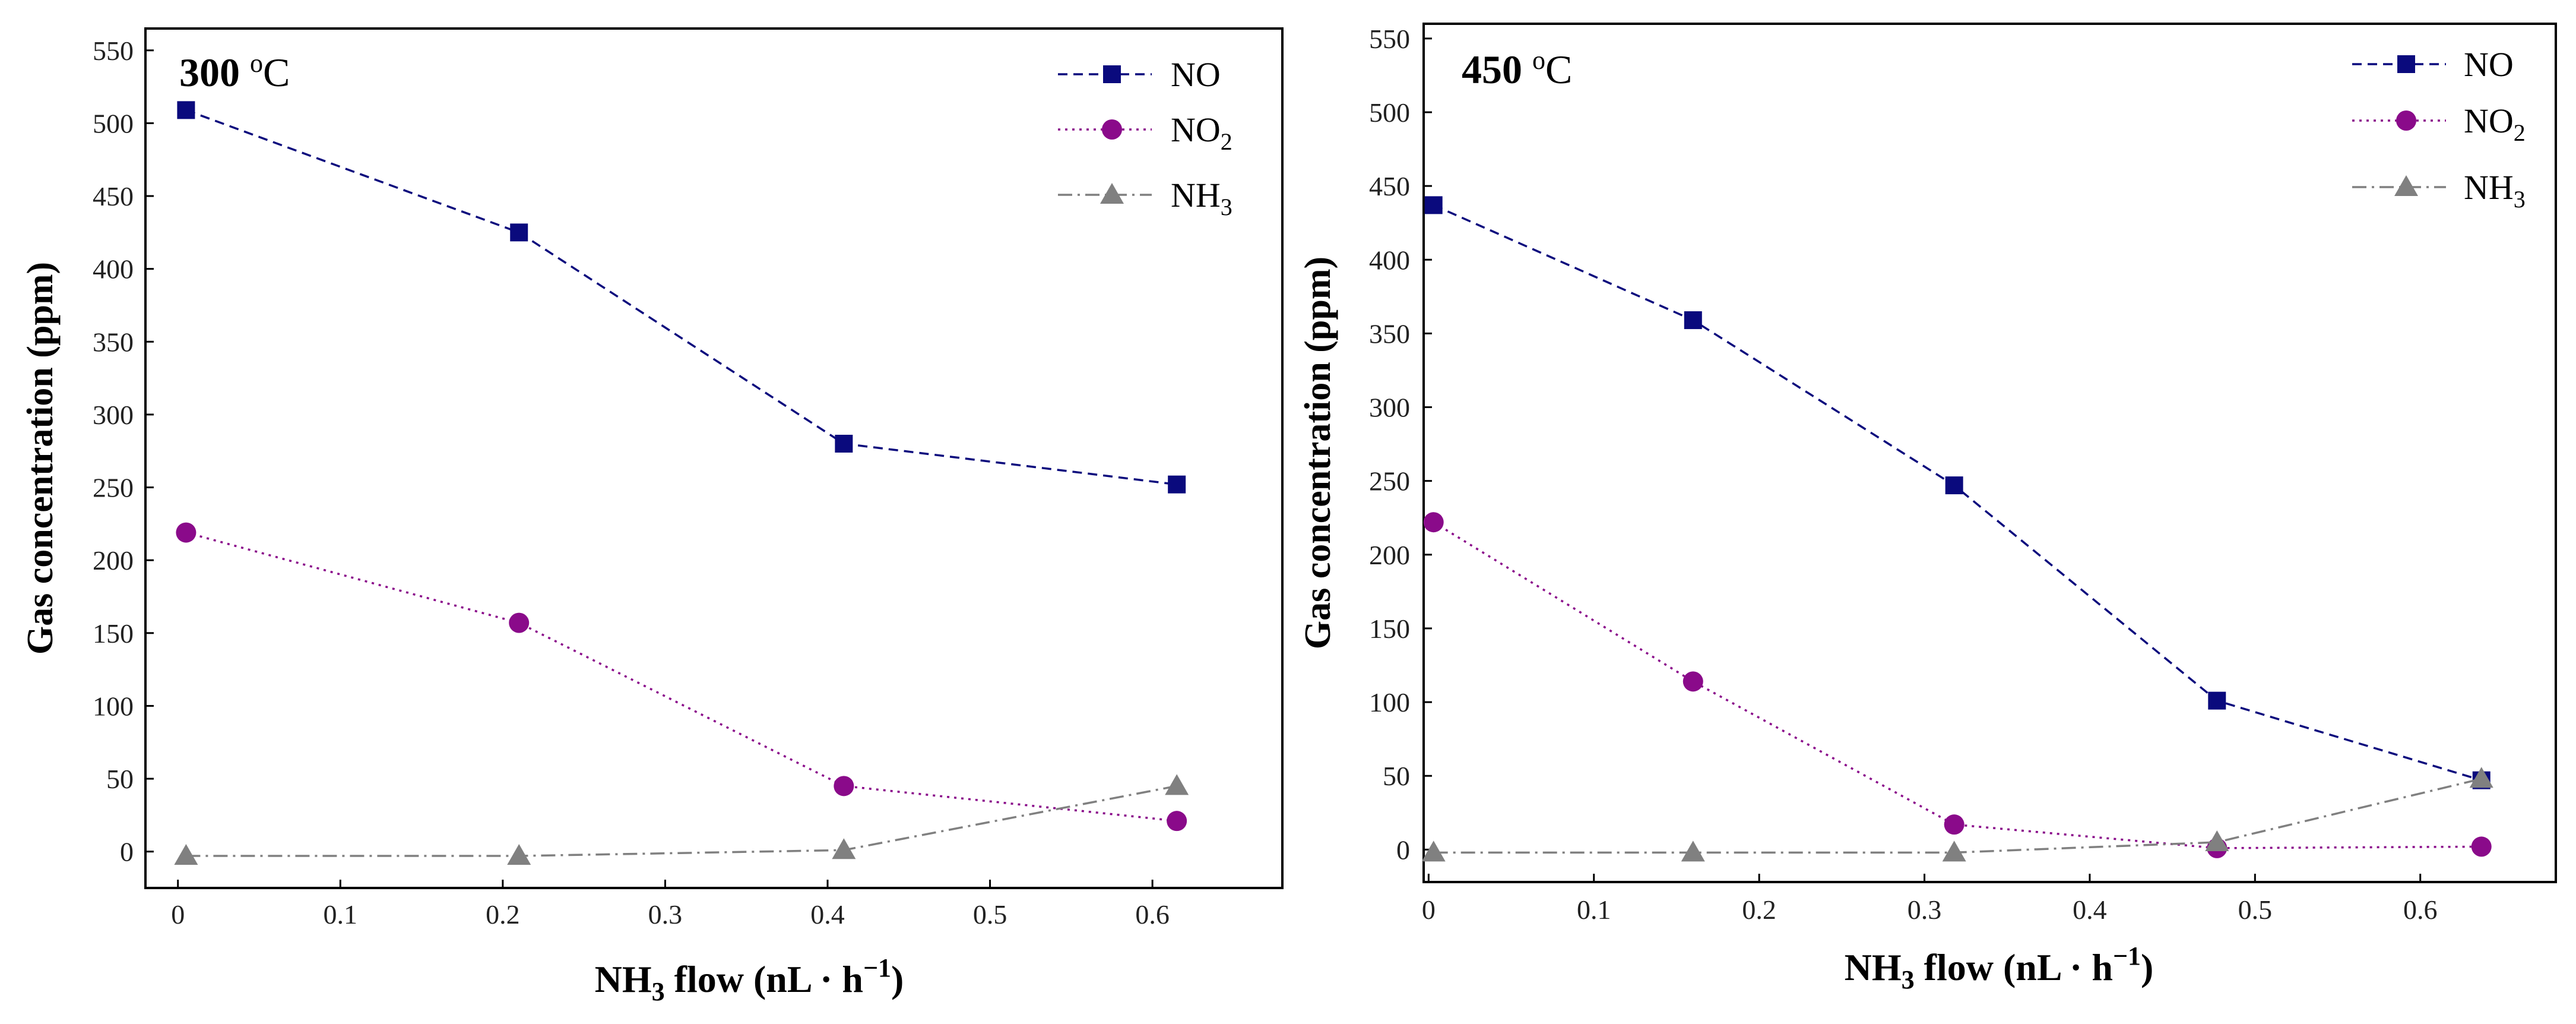 The width and height of the screenshot is (2576, 1024). I want to click on x-axis-label: NH3 flow (nL · h−1), so click(749, 979).